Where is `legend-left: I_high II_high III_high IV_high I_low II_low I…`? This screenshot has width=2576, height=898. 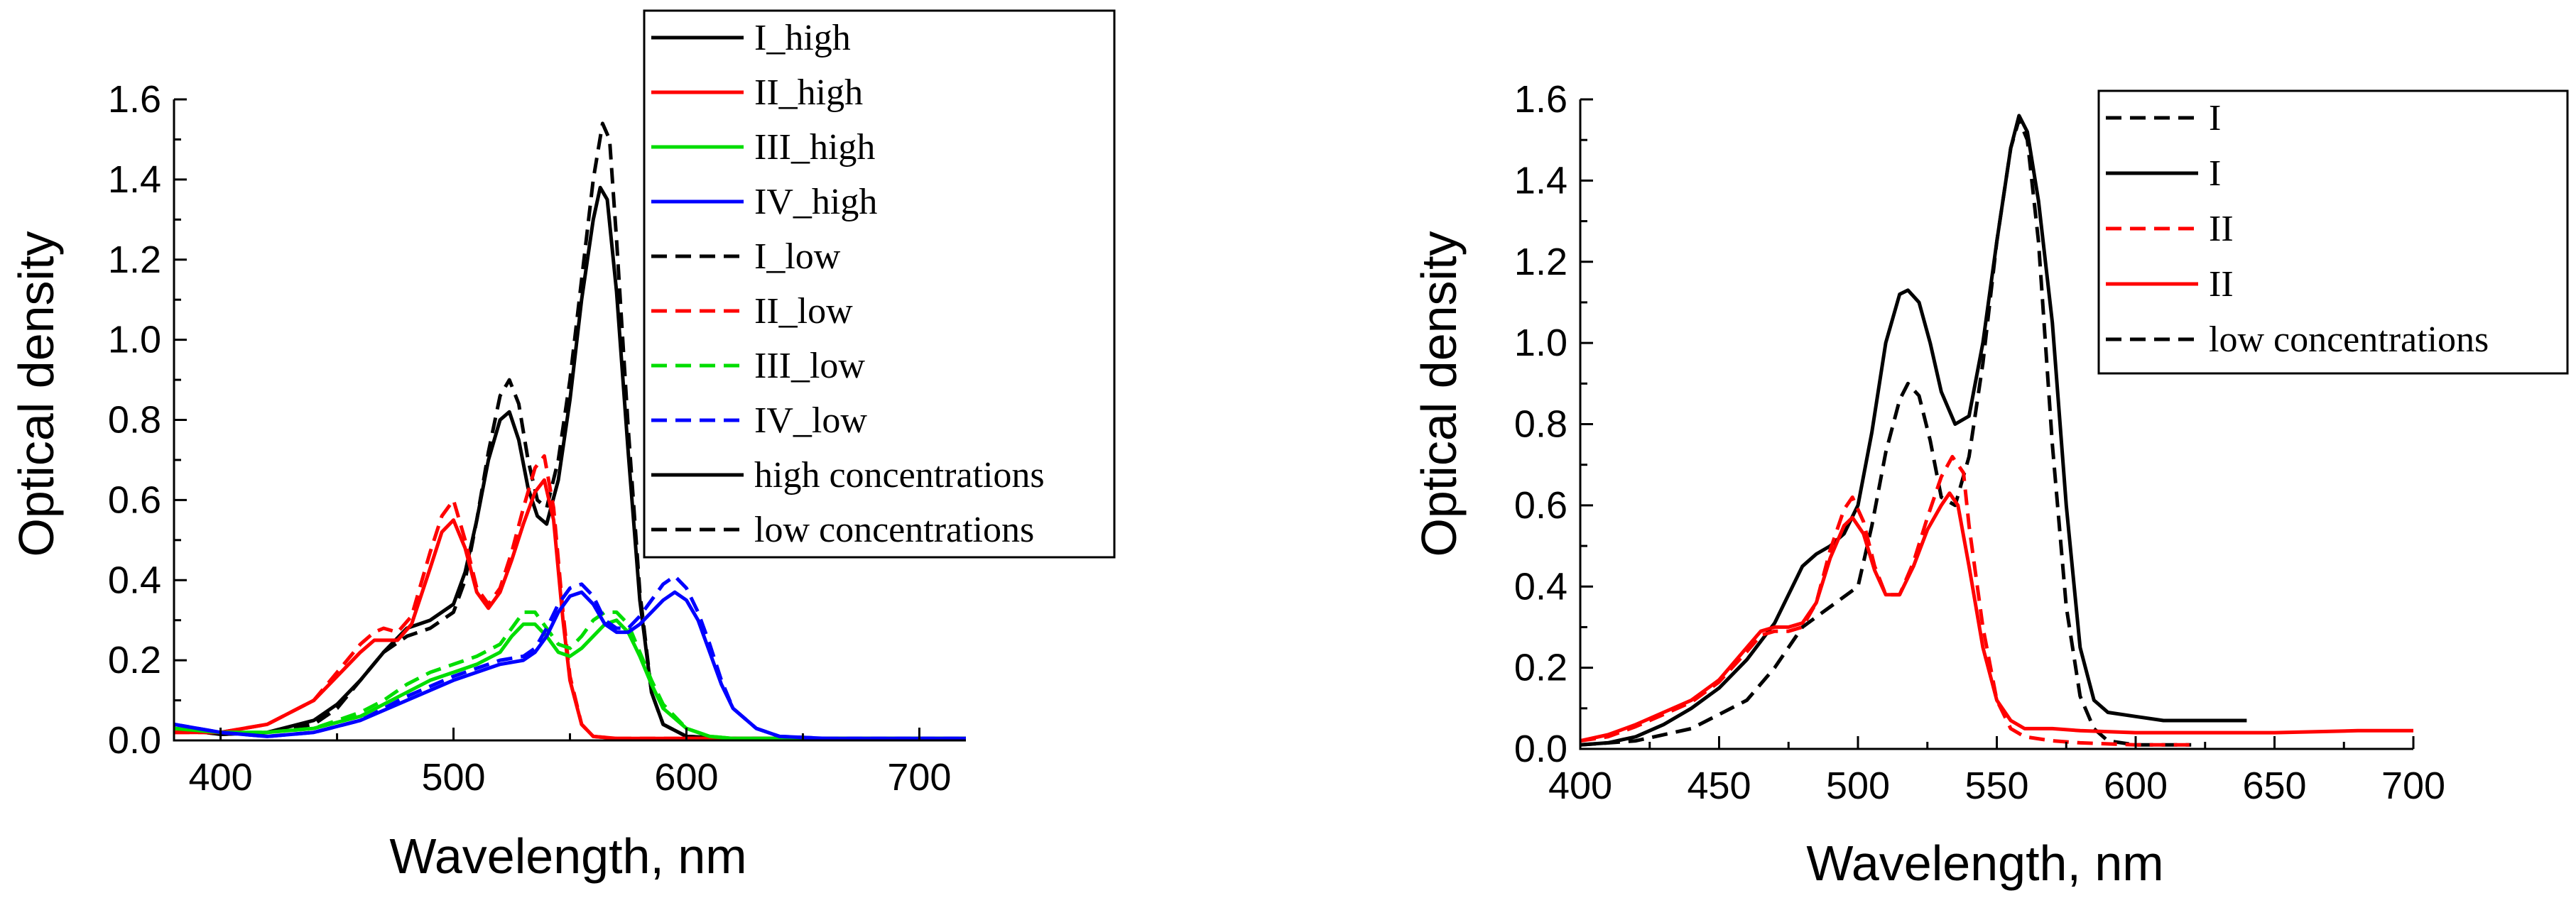
legend-left: I_high II_high III_high IV_high I_low II_low I… is located at coordinates (880, 284).